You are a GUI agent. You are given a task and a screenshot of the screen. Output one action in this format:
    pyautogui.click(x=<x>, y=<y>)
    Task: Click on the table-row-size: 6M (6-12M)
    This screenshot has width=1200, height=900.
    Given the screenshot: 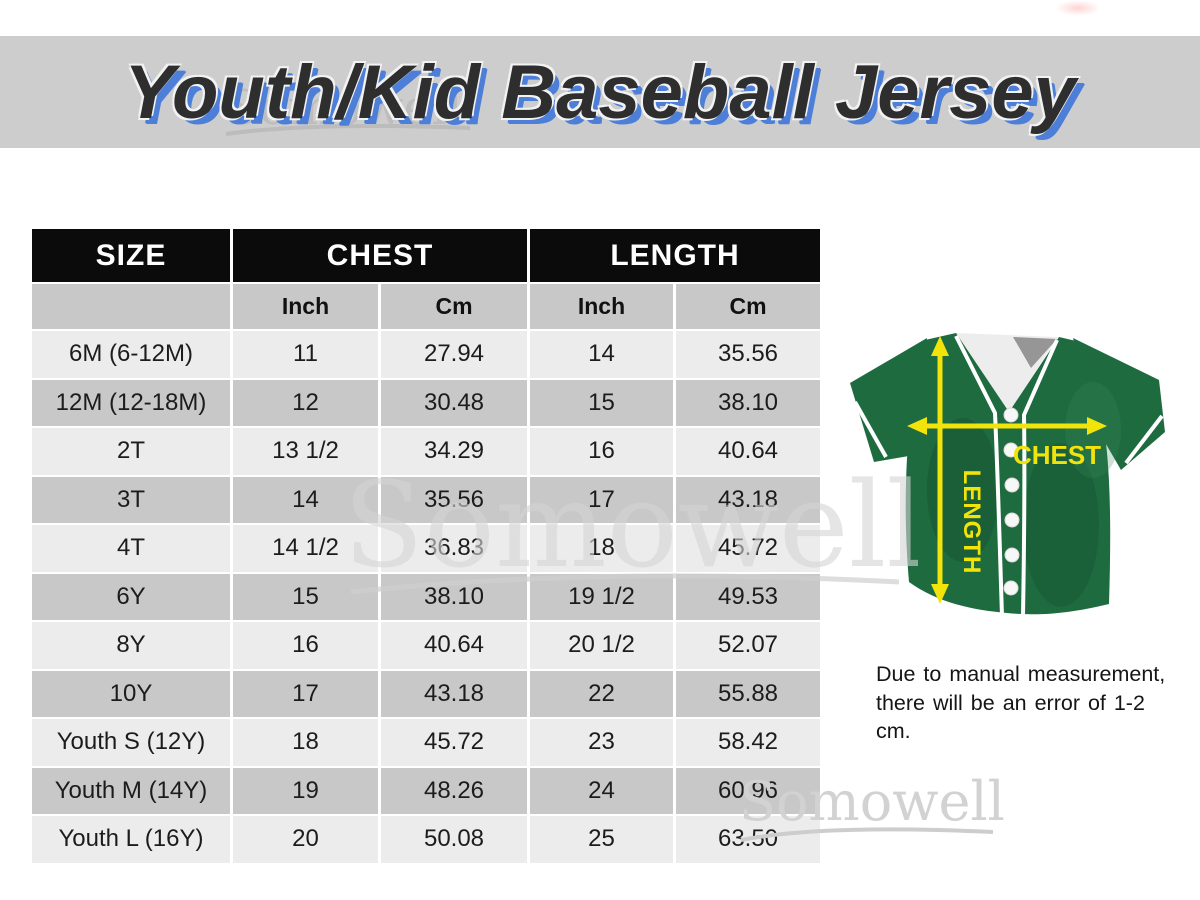 What is the action you would take?
    pyautogui.click(x=131, y=354)
    